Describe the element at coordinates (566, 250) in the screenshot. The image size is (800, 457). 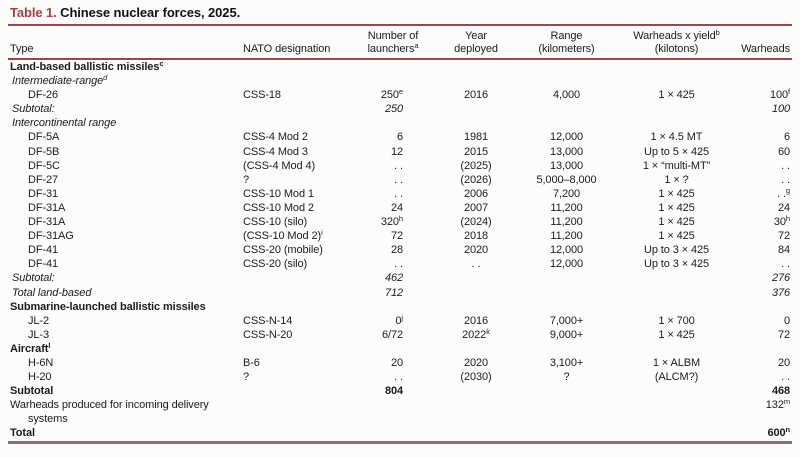
I see `cell-range: 12,000` at that location.